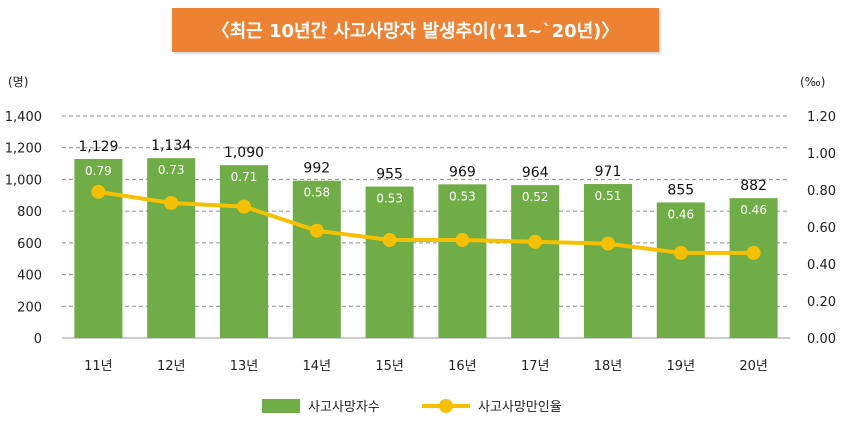 The width and height of the screenshot is (845, 426). I want to click on chart-title: 〈최근 10년간 사고사망자 발생추이('11~`20년)〉, so click(415, 30).